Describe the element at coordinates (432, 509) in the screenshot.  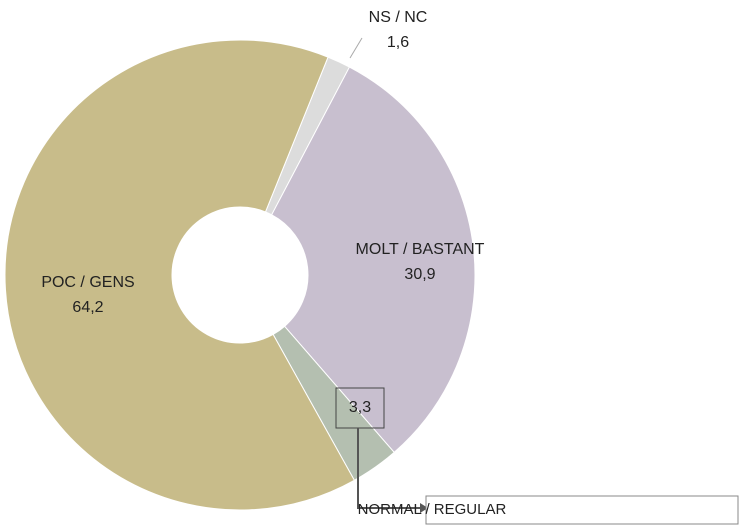
I see `category-label: NORMAL / REGULAR` at that location.